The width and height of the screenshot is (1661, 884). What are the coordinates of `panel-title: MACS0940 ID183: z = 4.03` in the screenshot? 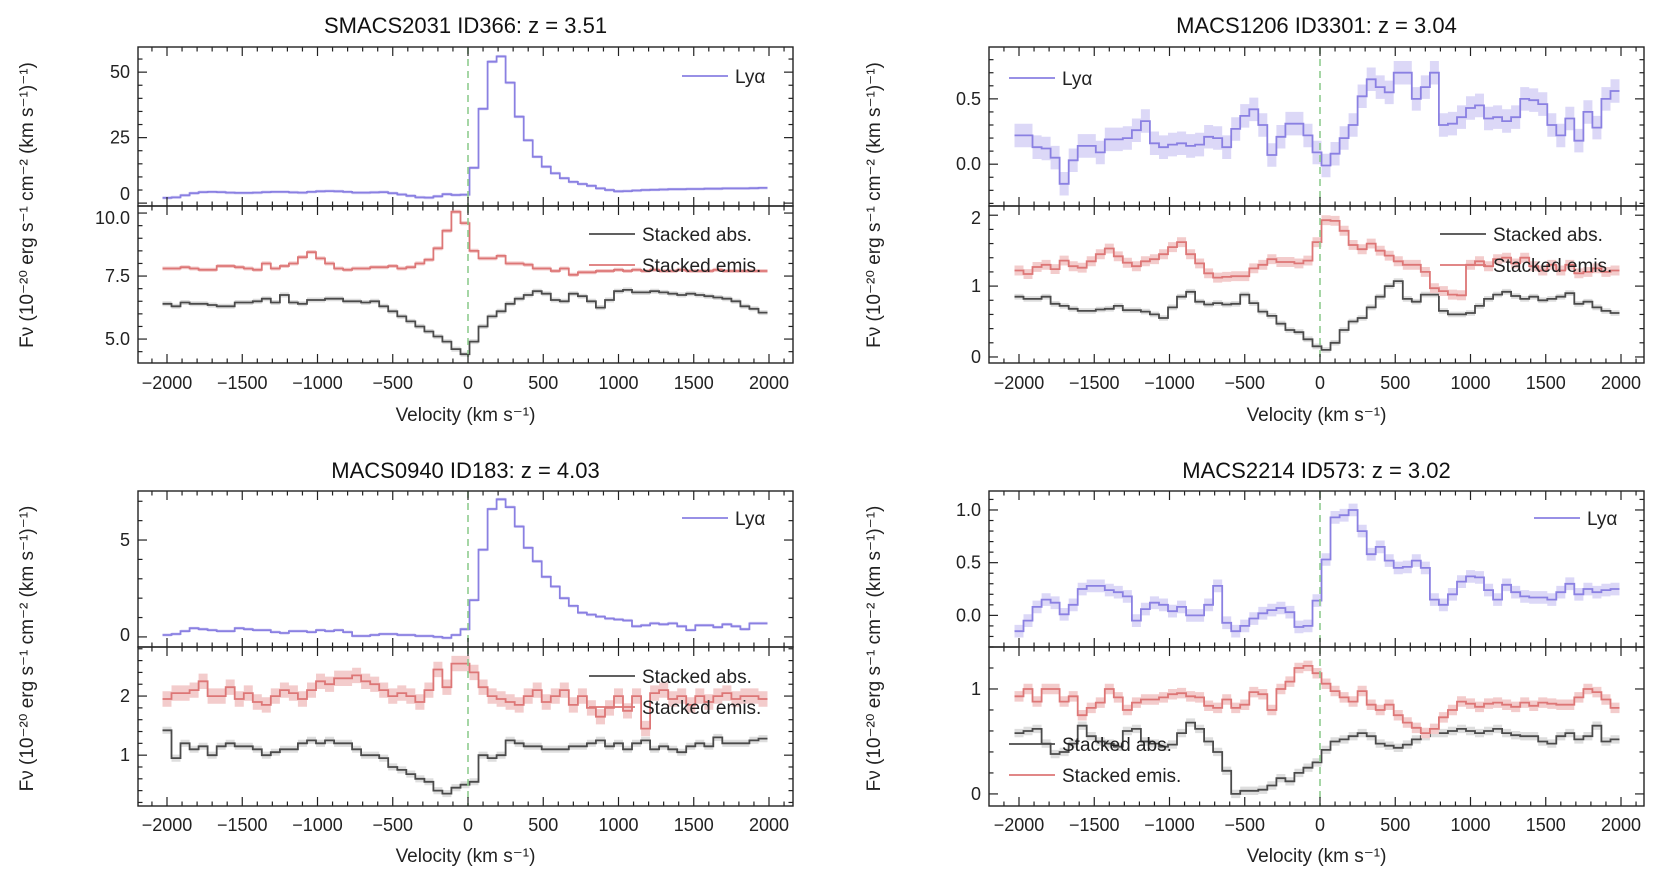 It's located at (465, 470).